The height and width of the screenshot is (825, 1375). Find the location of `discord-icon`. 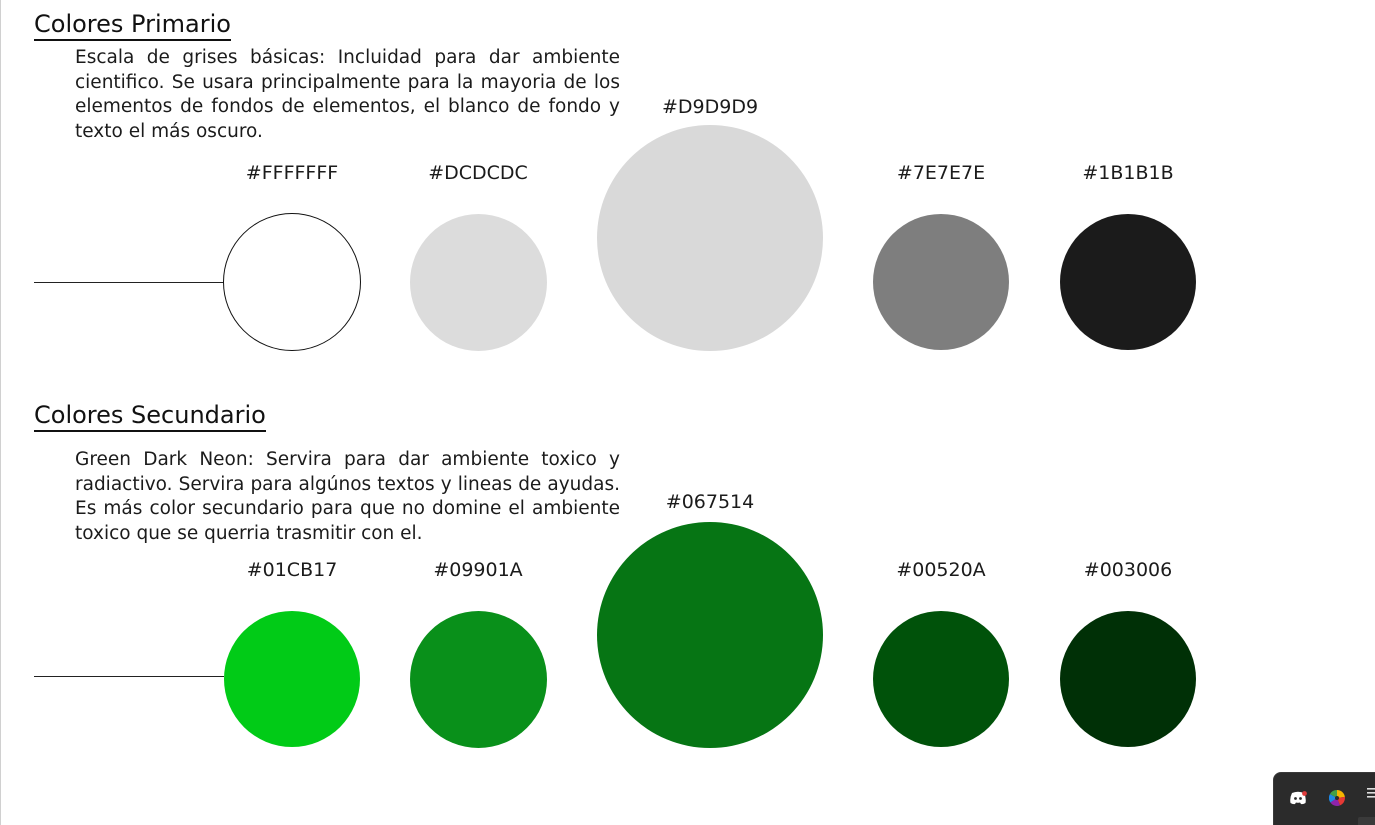

discord-icon is located at coordinates (1298, 798).